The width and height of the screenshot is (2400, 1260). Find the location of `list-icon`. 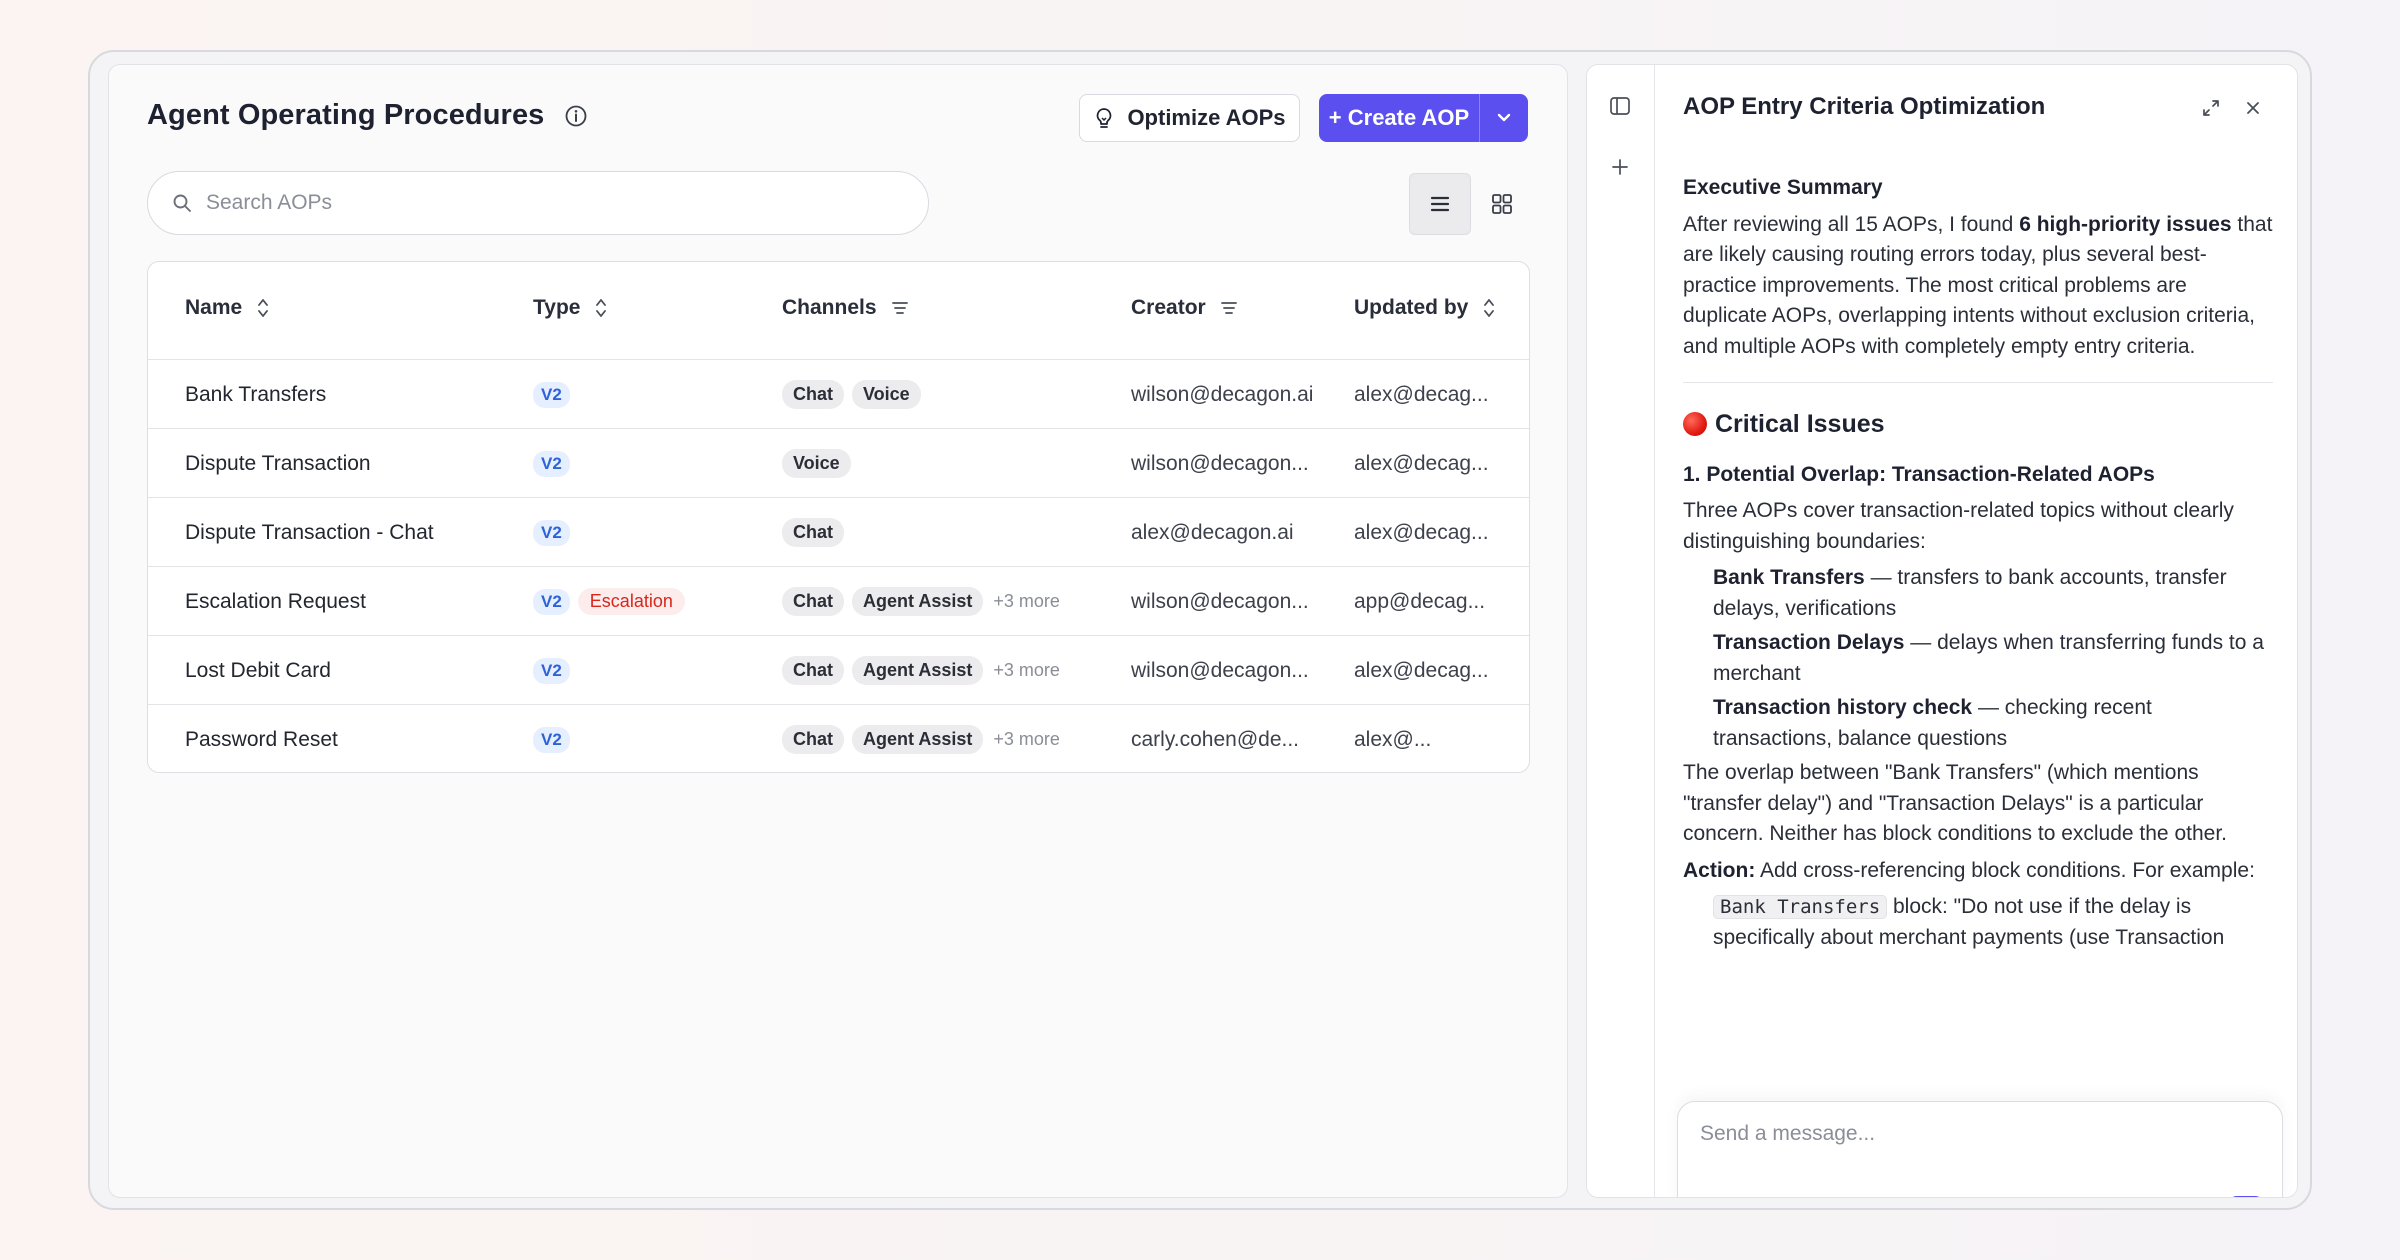

list-icon is located at coordinates (1440, 204).